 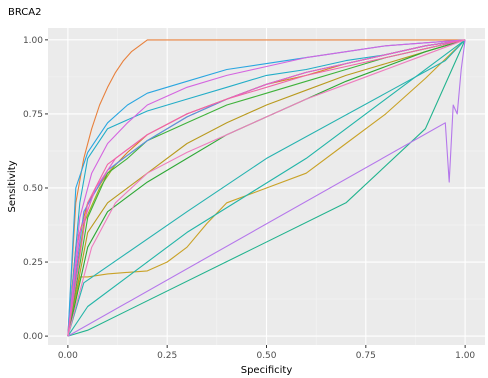 I want to click on x-axis: 0.00 0.25 0.50 0.75 1.00, so click(x=266, y=353).